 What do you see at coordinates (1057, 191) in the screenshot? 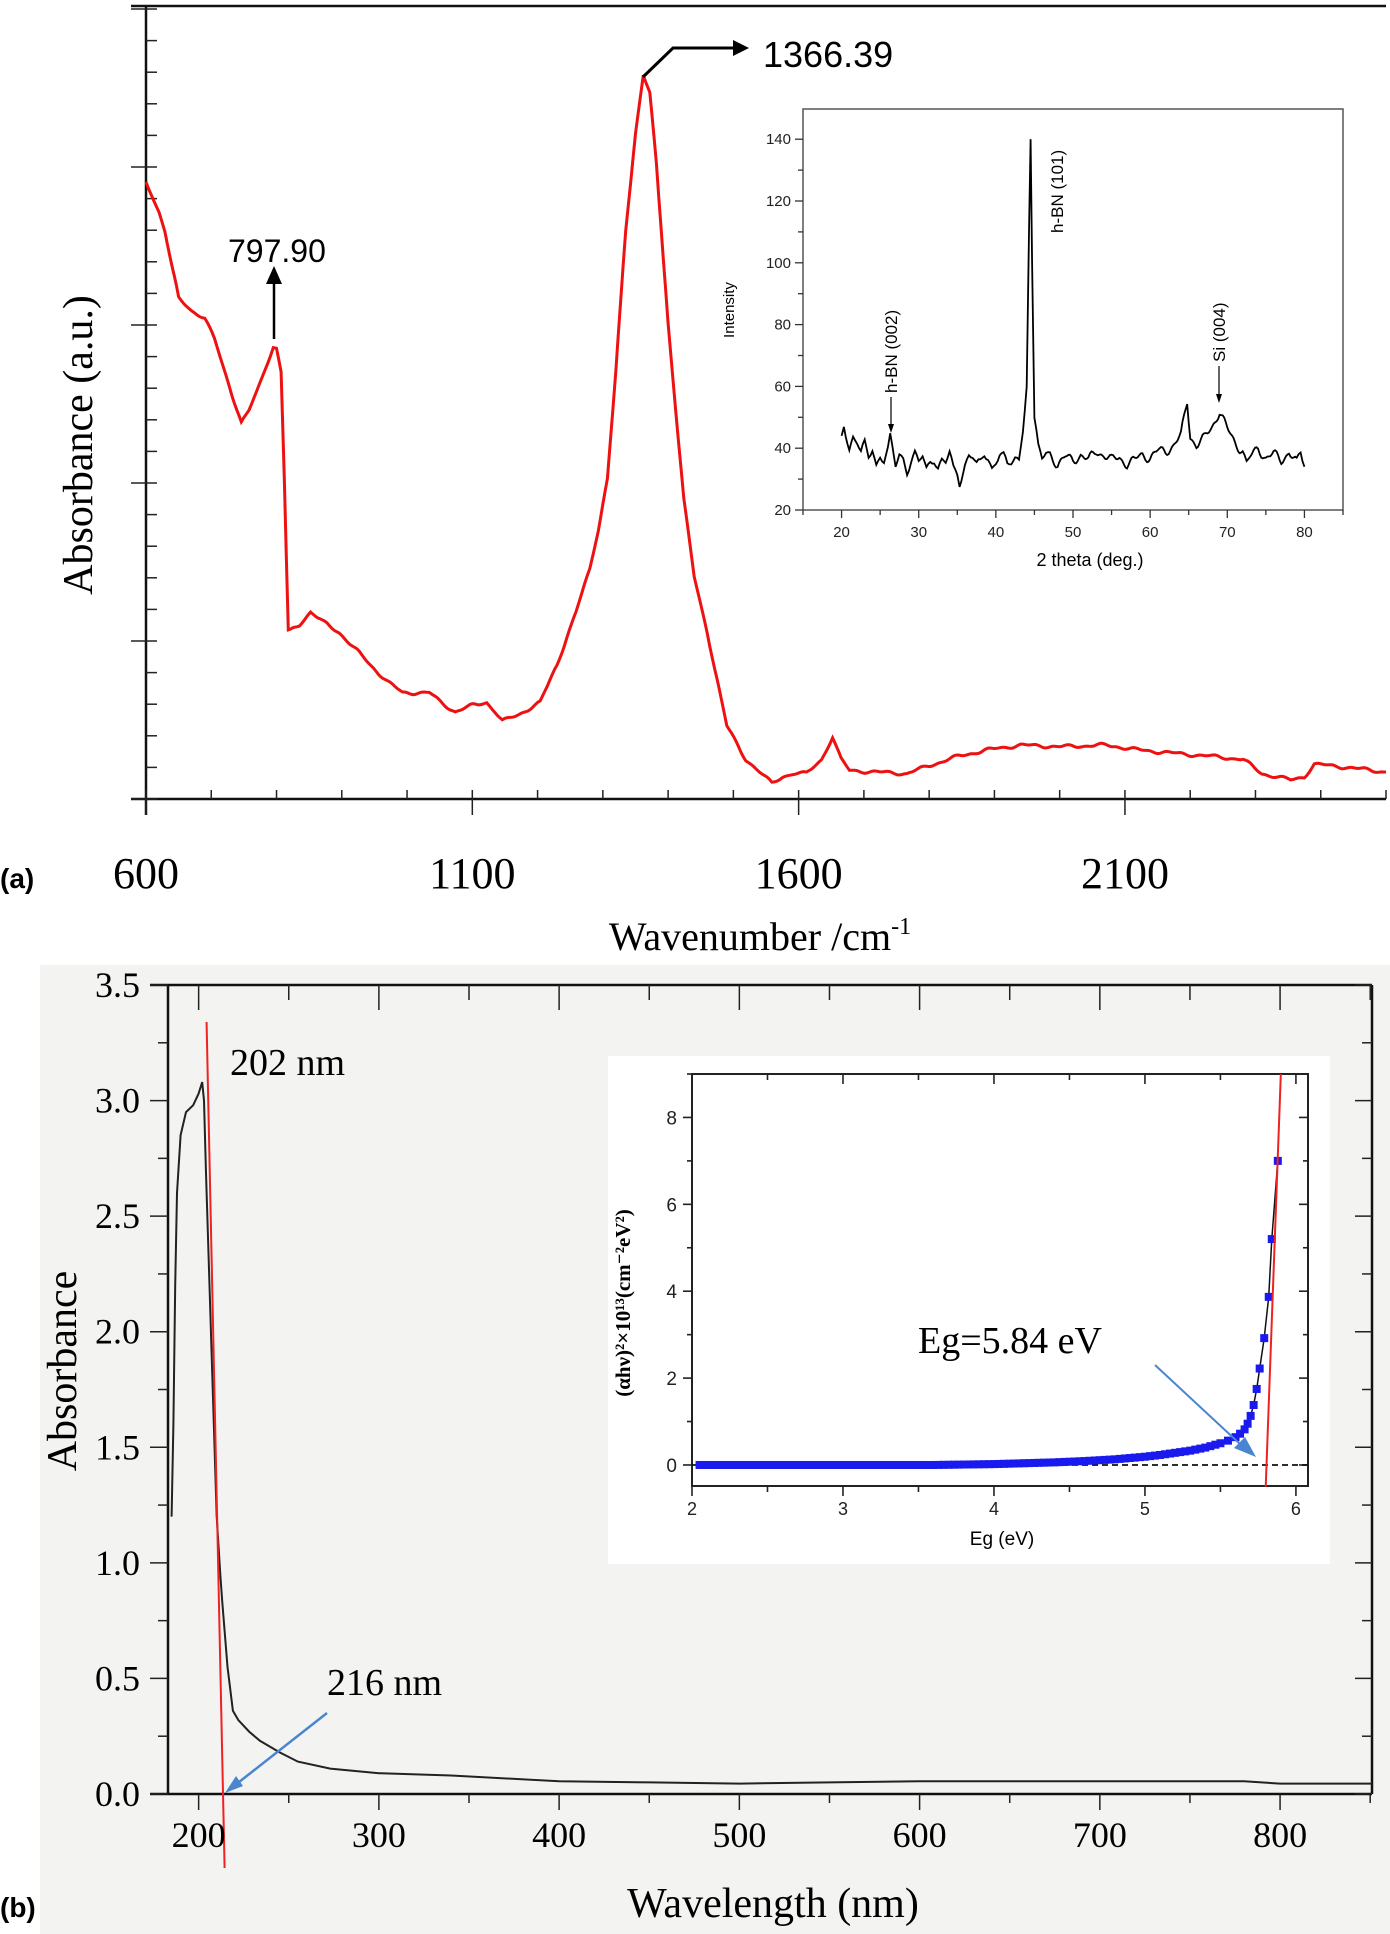
I see `xrd-label-hbn-101: h-BN (101)` at bounding box center [1057, 191].